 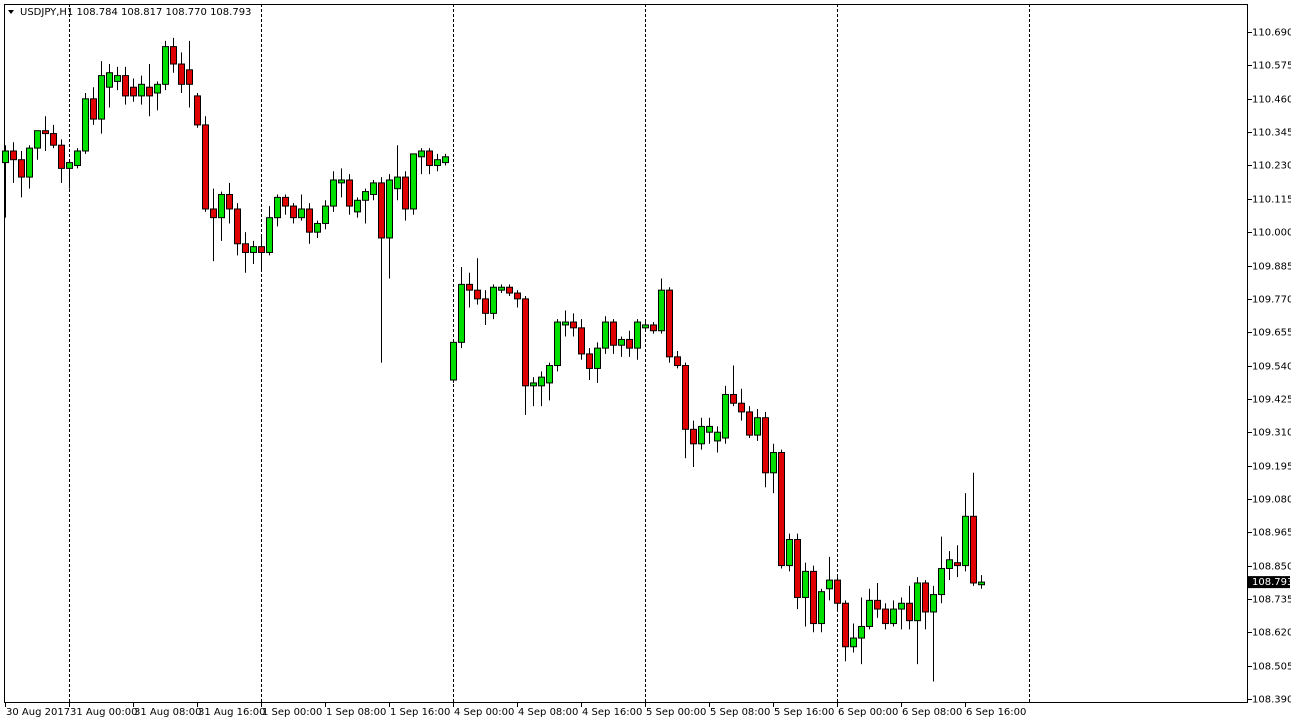 What do you see at coordinates (167, 712) in the screenshot?
I see `x-tick-label: 31 Aug 08:00` at bounding box center [167, 712].